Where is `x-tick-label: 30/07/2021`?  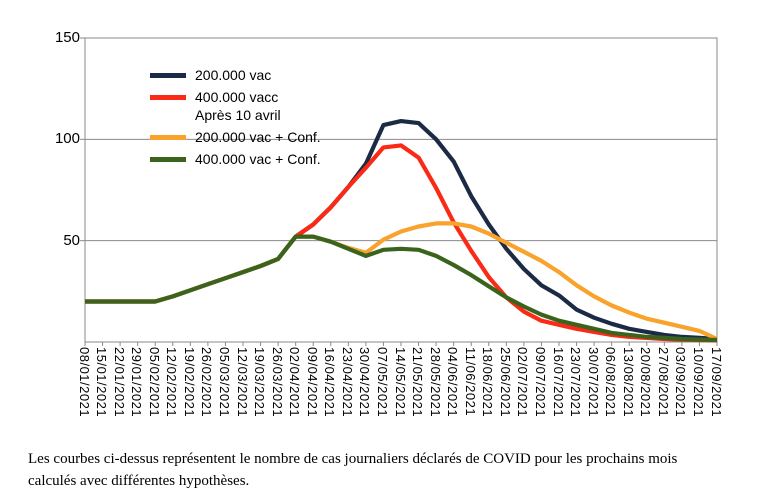 x-tick-label: 30/07/2021 is located at coordinates (593, 382).